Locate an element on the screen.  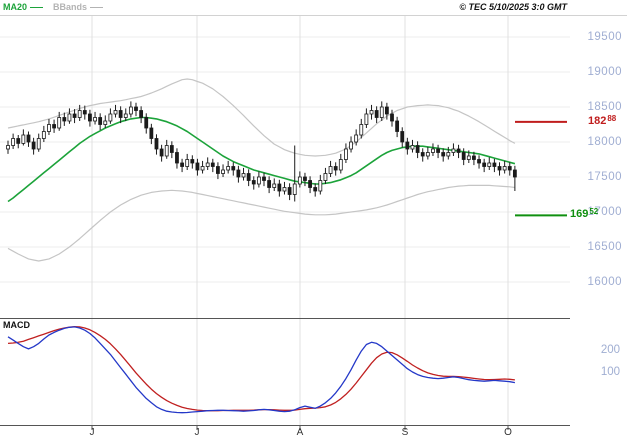
legend: MA20 BBands is located at coordinates (53, 7).